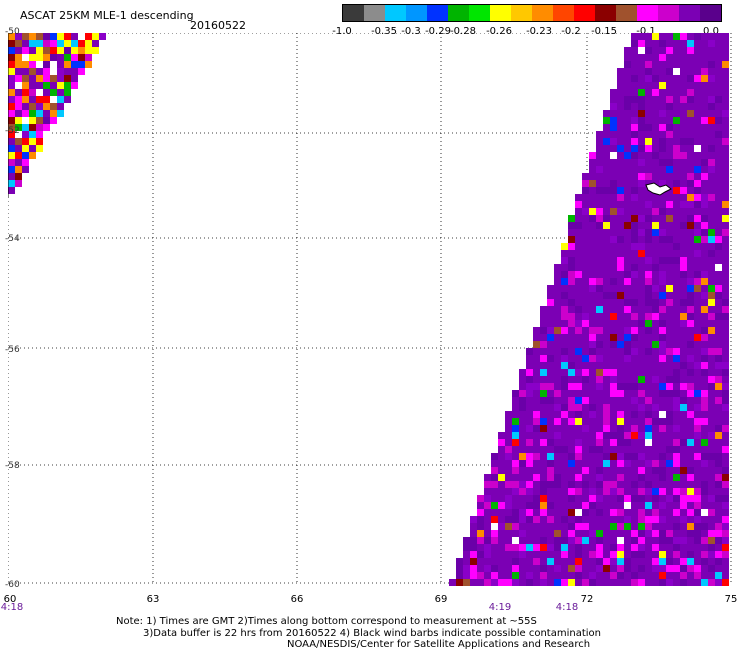  I want to click on lat-label-58: -58, so click(12, 466).